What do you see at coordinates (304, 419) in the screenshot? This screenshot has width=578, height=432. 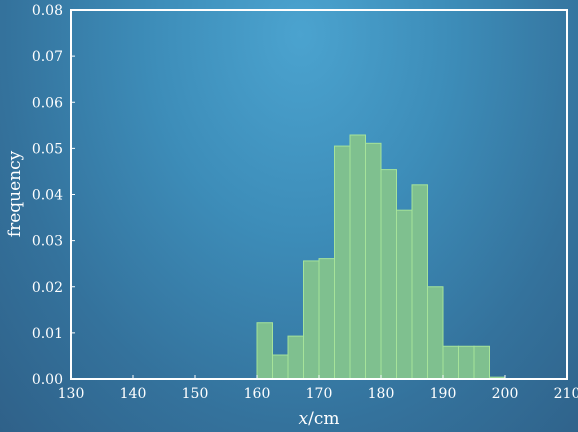 I see `x-axis-label-variable: x` at bounding box center [304, 419].